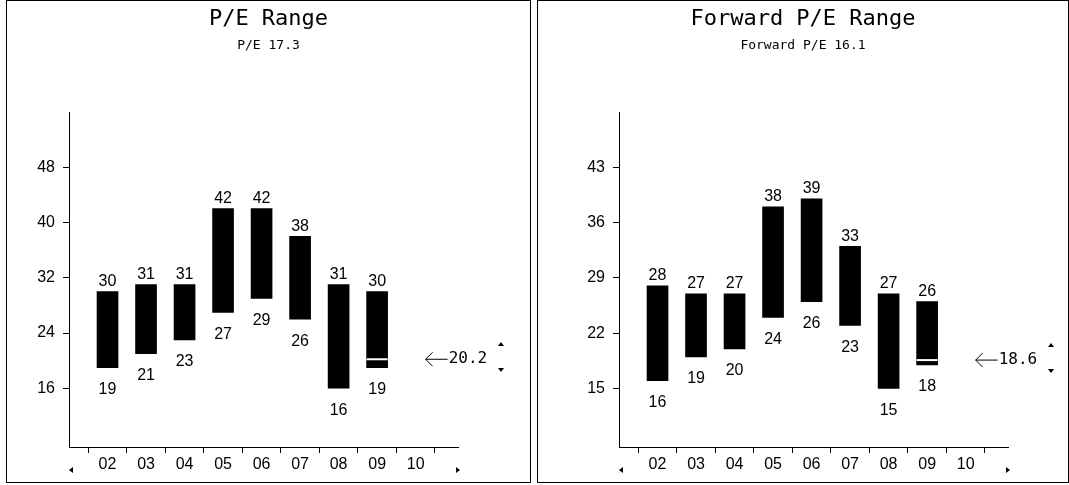 Image resolution: width=1069 pixels, height=485 pixels. I want to click on annotation: 15, so click(888, 409).